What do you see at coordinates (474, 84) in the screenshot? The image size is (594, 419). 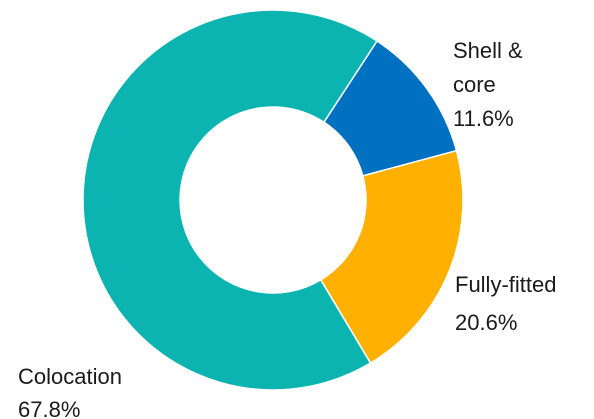 I see `slice-label-shell-core-line2: core` at bounding box center [474, 84].